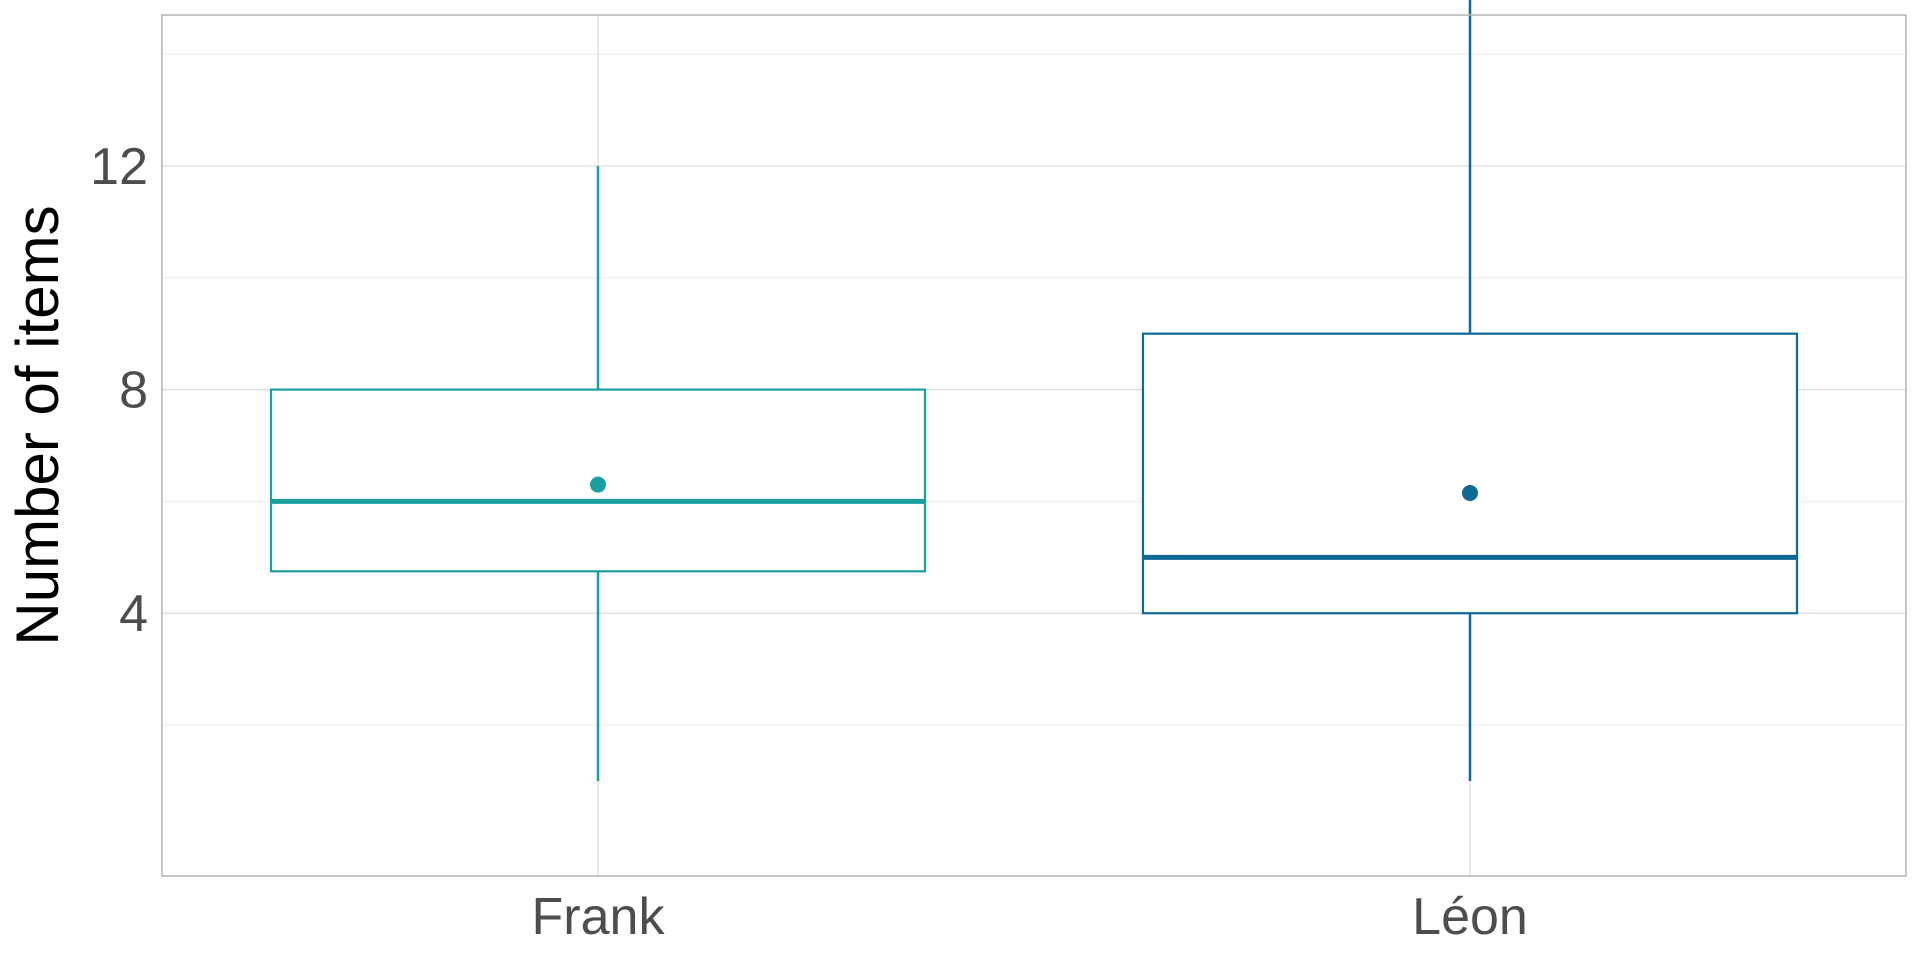 This screenshot has height=960, width=1920. What do you see at coordinates (119, 167) in the screenshot?
I see `y-tick-label: 12` at bounding box center [119, 167].